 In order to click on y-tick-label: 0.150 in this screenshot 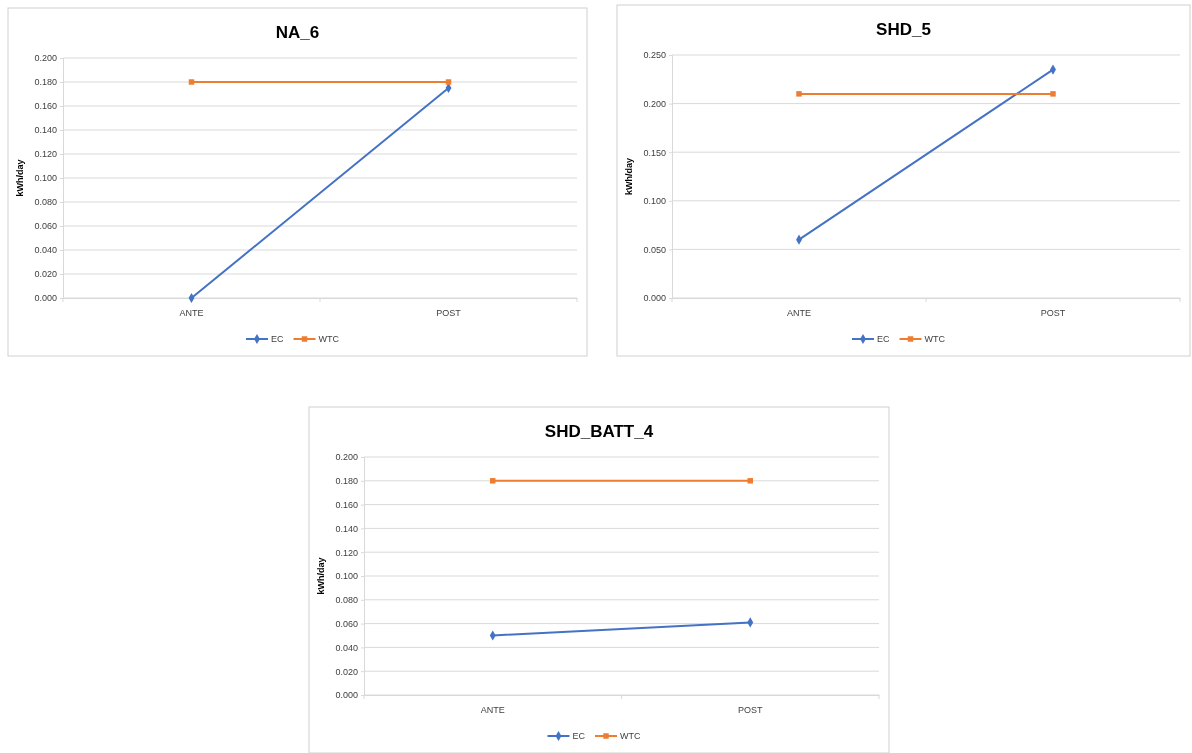, I will do `click(654, 152)`.